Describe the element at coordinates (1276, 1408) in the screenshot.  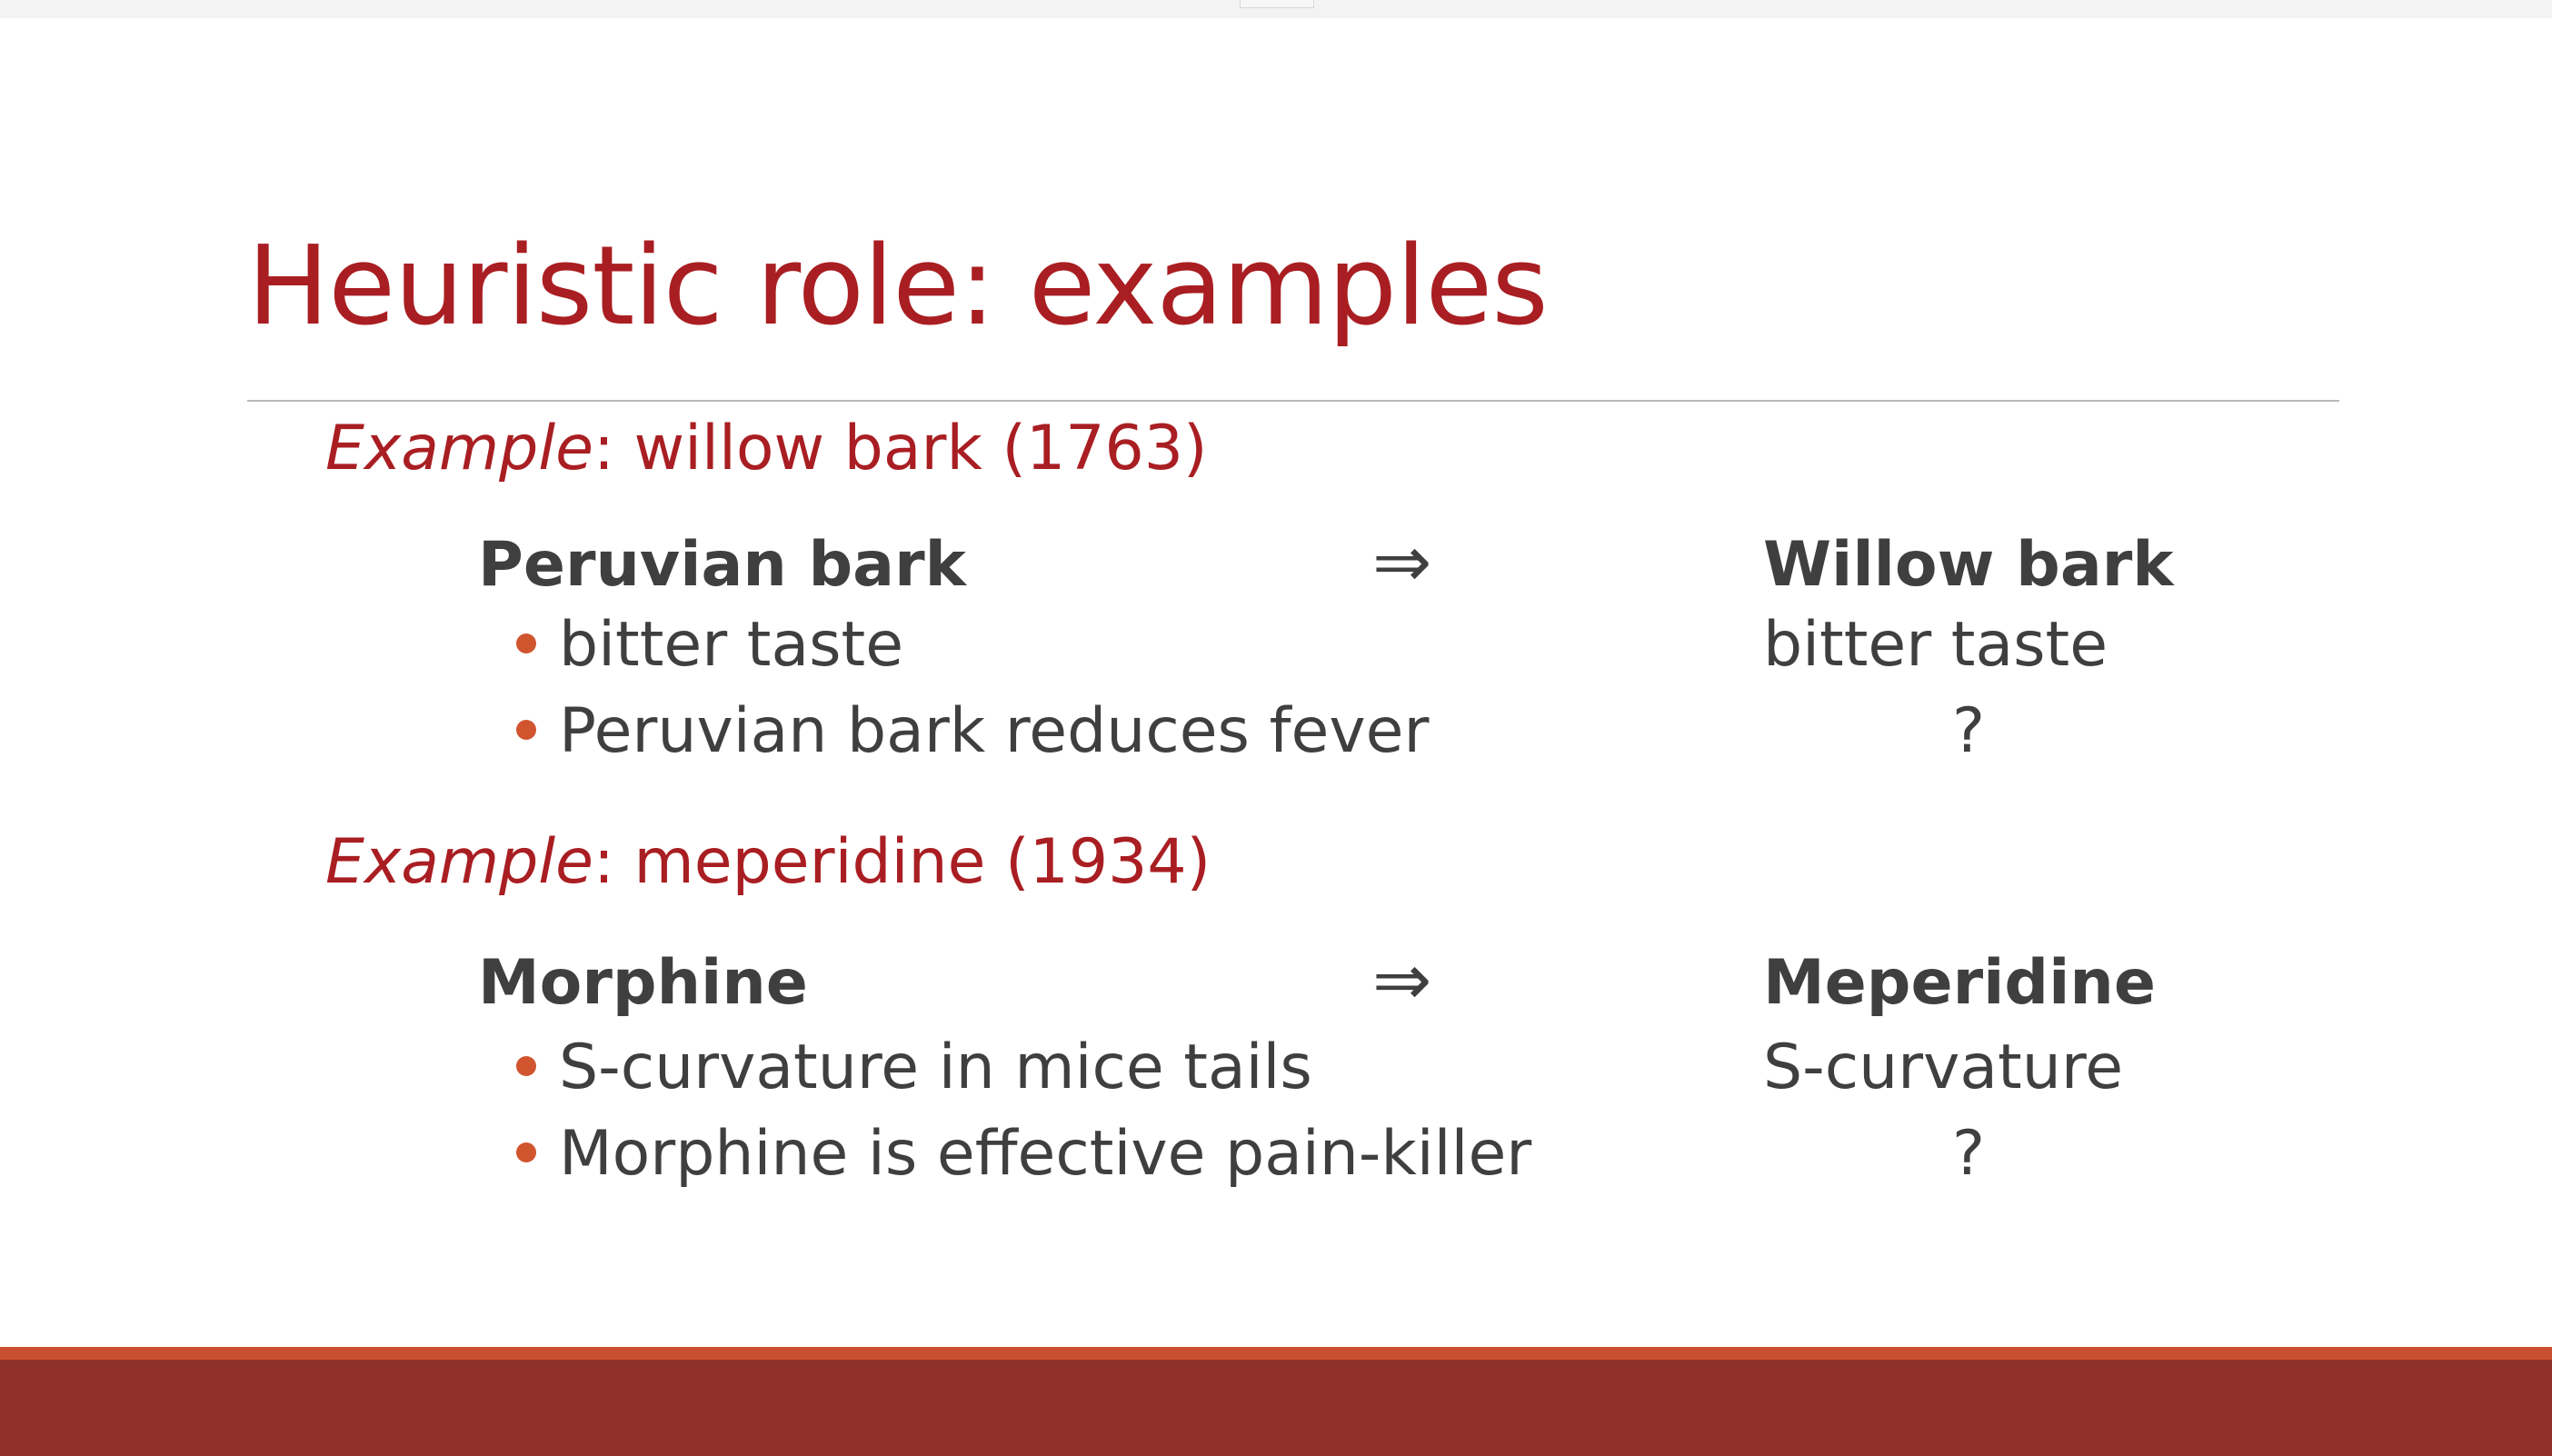
I see `footer-band` at that location.